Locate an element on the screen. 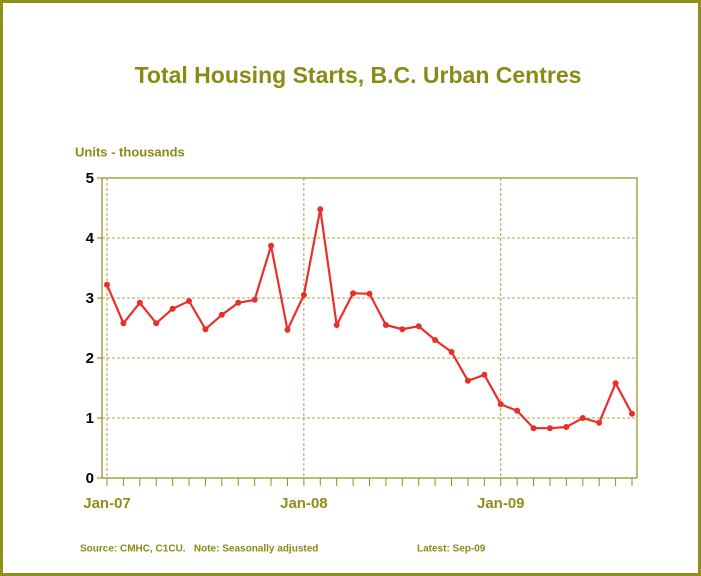  x-tick-label: Jan-08 is located at coordinates (304, 503).